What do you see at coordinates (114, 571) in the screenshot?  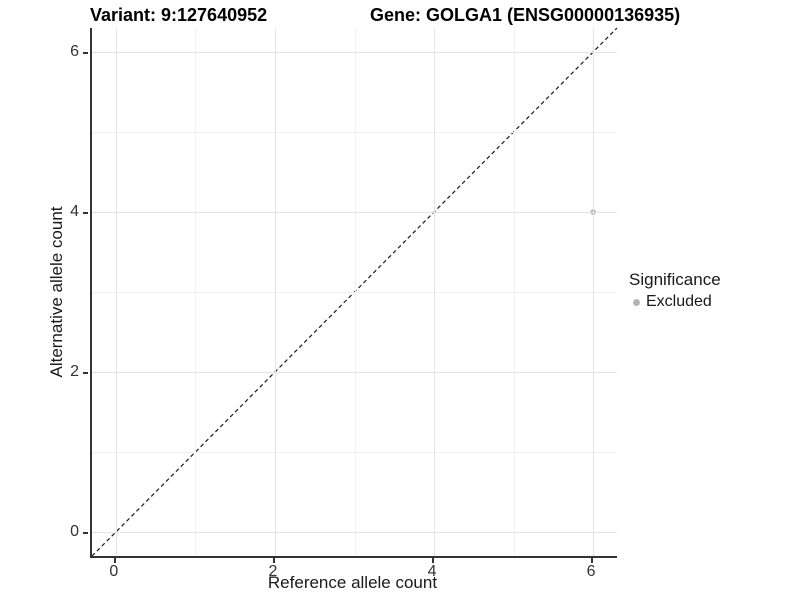 I see `x-tick-label: 0` at bounding box center [114, 571].